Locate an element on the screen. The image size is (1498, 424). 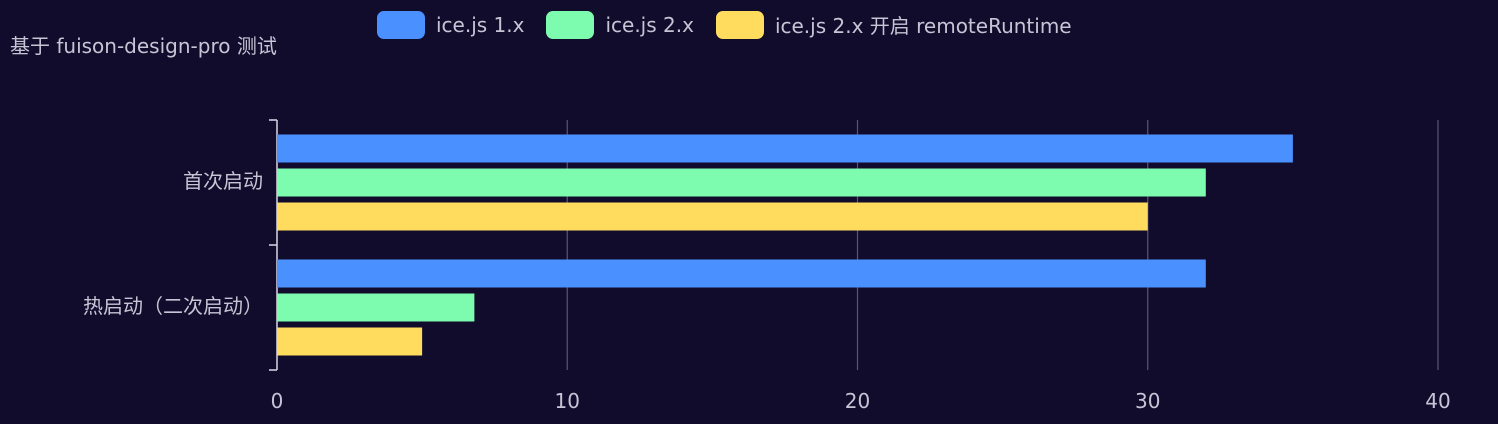
y-tick-label-0: 首次启动 is located at coordinates (223, 181).